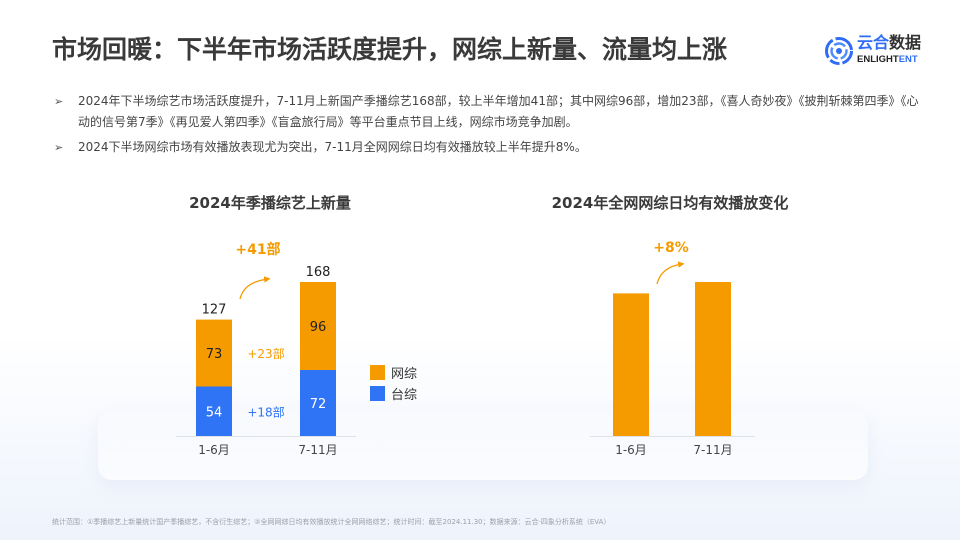  Describe the element at coordinates (404, 374) in the screenshot. I see `legend-label: 网综` at that location.